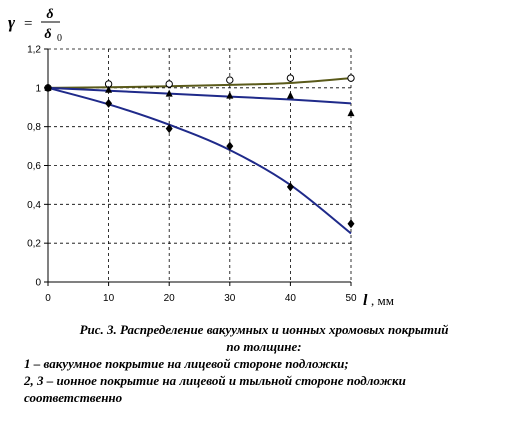 This screenshot has height=426, width=507. I want to click on x-axis-label: l , мм, so click(378, 300).